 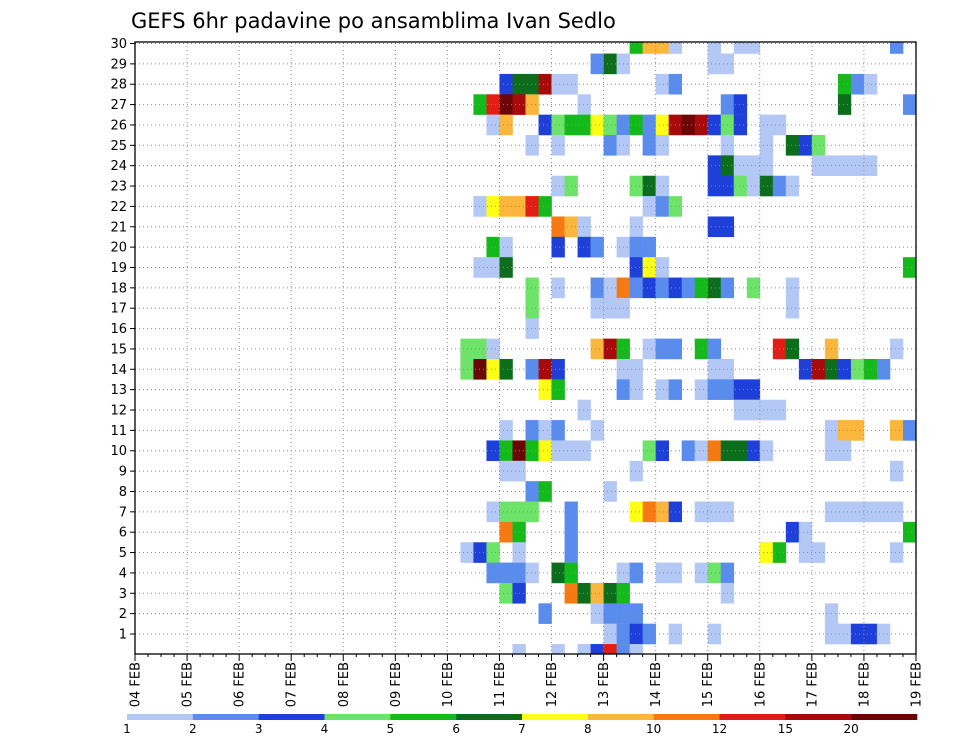 I want to click on y-tick-label: 15, so click(x=118, y=349).